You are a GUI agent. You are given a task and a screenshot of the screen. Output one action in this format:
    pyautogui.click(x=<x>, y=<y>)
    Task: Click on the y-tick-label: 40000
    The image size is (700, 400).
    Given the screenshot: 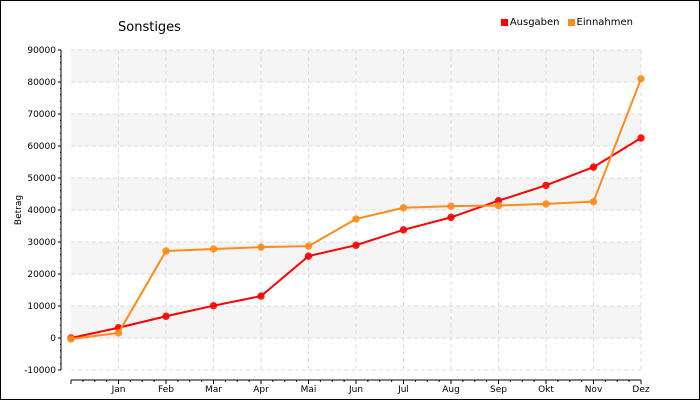 What is the action you would take?
    pyautogui.click(x=41, y=211)
    